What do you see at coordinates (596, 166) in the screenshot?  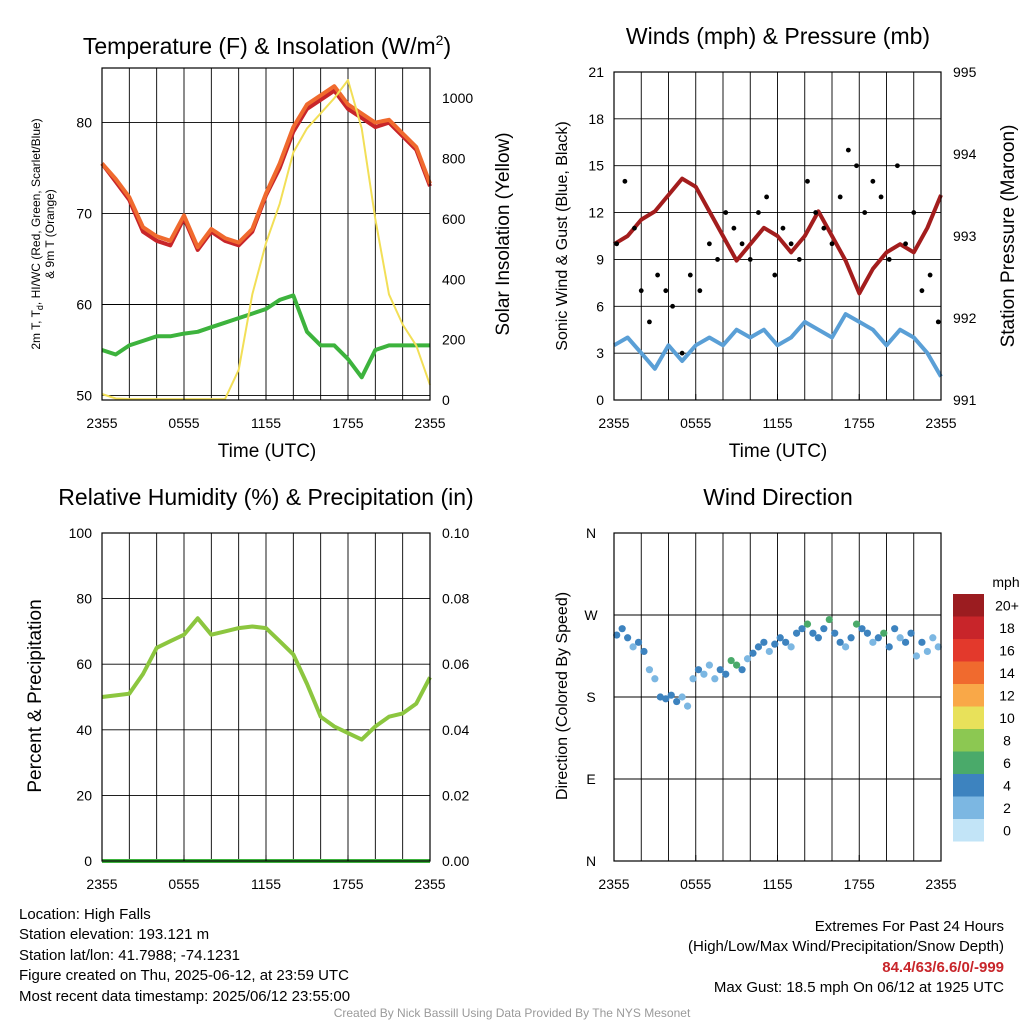 I see `y-tick-label: 15` at bounding box center [596, 166].